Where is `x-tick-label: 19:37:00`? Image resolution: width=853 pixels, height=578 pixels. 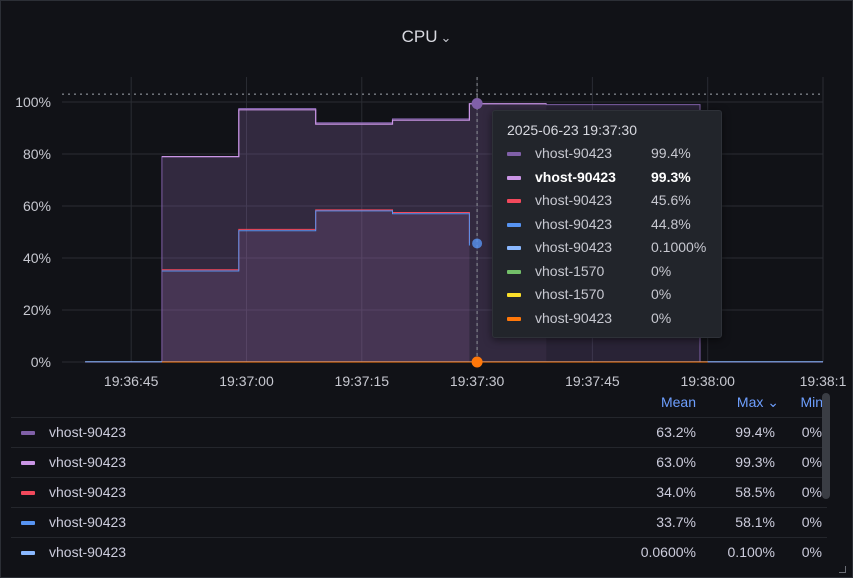
x-tick-label: 19:37:00 is located at coordinates (246, 381).